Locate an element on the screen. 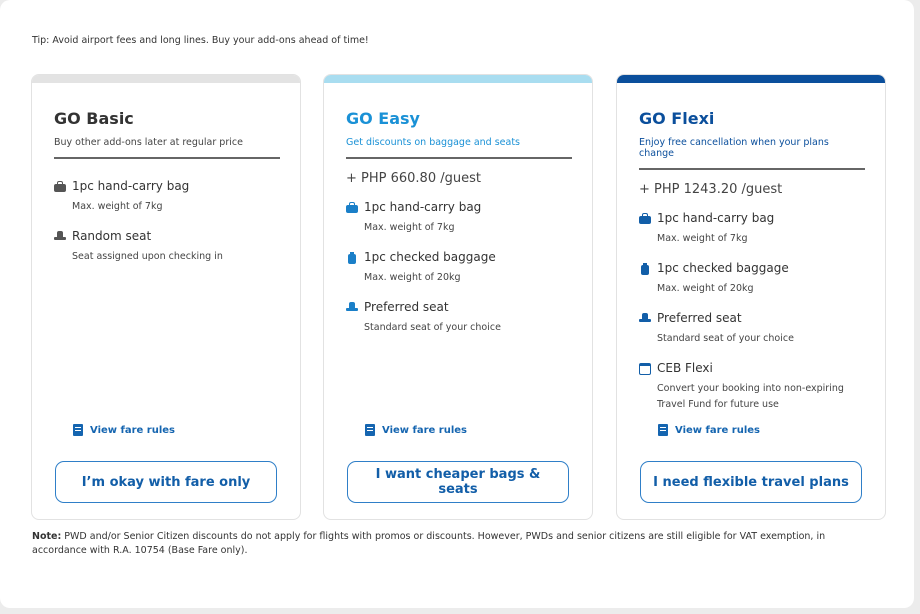 The height and width of the screenshot is (614, 920). card-price: + PHP 660.80 /guest is located at coordinates (413, 178).